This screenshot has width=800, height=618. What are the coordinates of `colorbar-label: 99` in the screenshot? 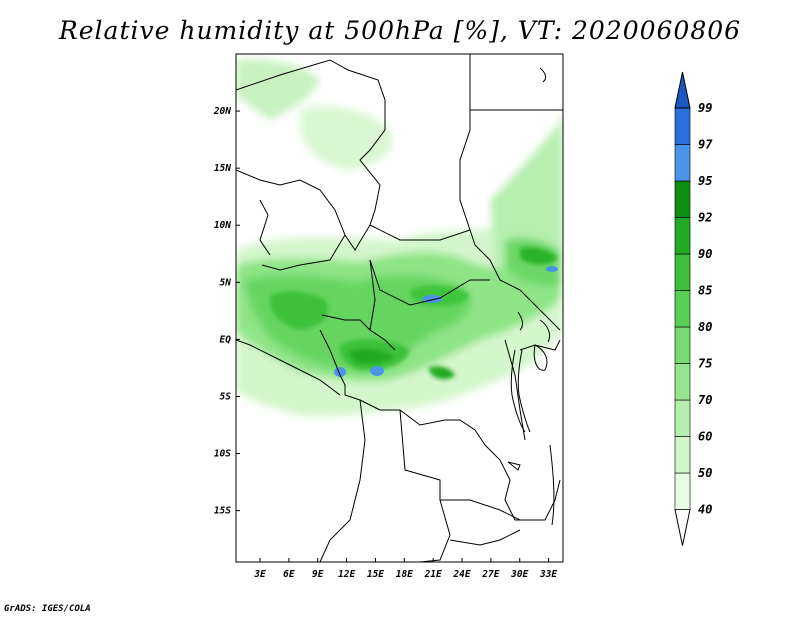 It's located at (705, 108).